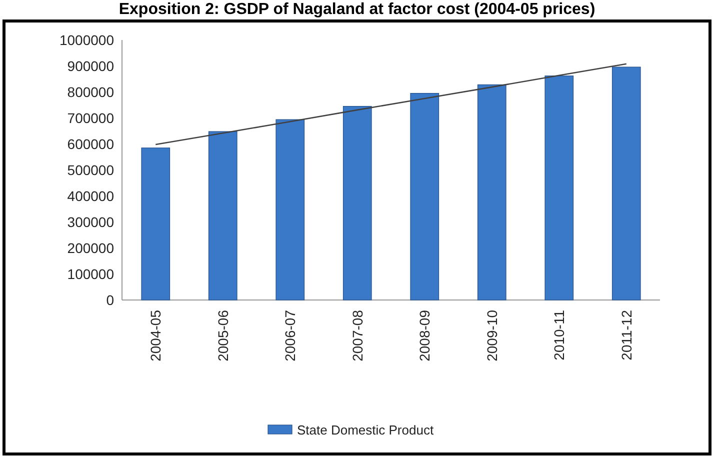 Image resolution: width=714 pixels, height=457 pixels. Describe the element at coordinates (626, 335) in the screenshot. I see `x-tick-label: 2011-12` at that location.